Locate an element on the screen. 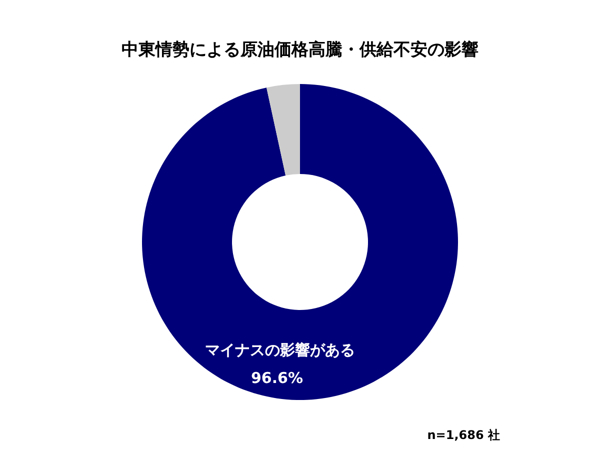 Image resolution: width=600 pixels, height=467 pixels. slice-label: マイナスの影響がある is located at coordinates (280, 350).